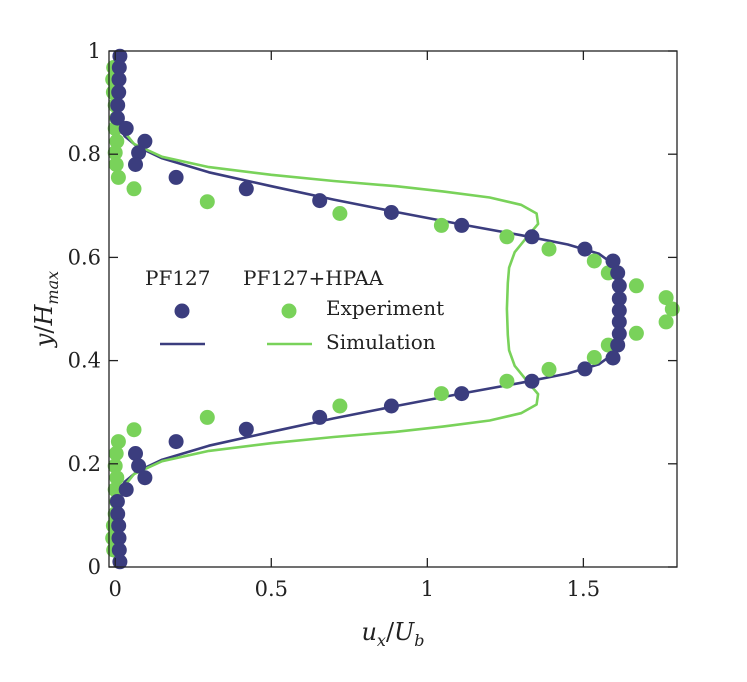  I want to click on x-tick-label: 1, so click(427, 589).